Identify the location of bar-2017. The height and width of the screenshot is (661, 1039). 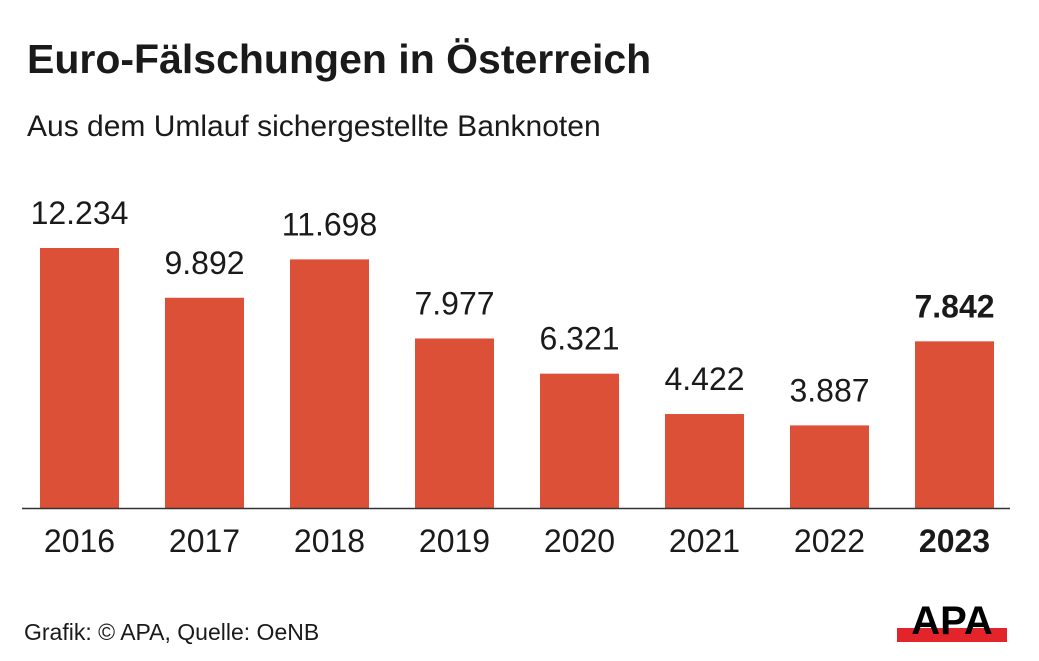
(204, 402).